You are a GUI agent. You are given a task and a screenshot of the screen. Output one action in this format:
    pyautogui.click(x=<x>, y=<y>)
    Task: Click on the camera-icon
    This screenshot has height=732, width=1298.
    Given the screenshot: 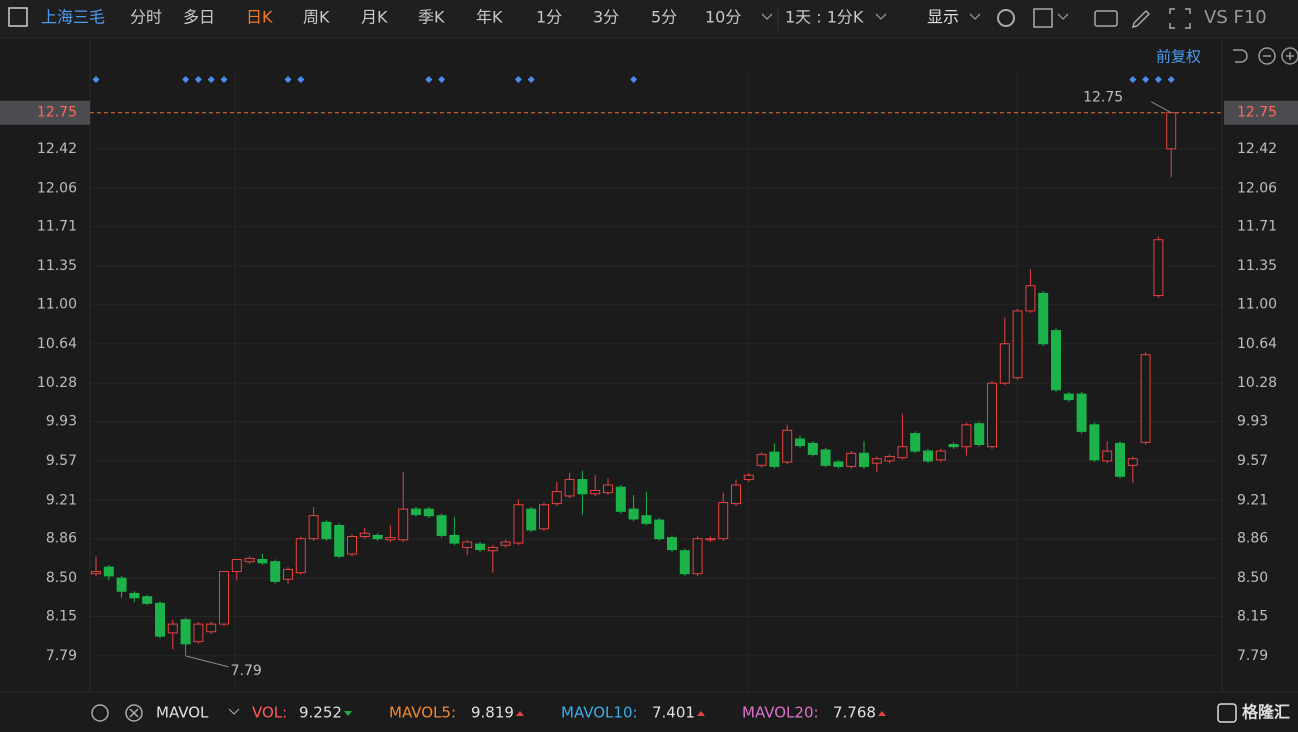 What is the action you would take?
    pyautogui.click(x=1106, y=18)
    